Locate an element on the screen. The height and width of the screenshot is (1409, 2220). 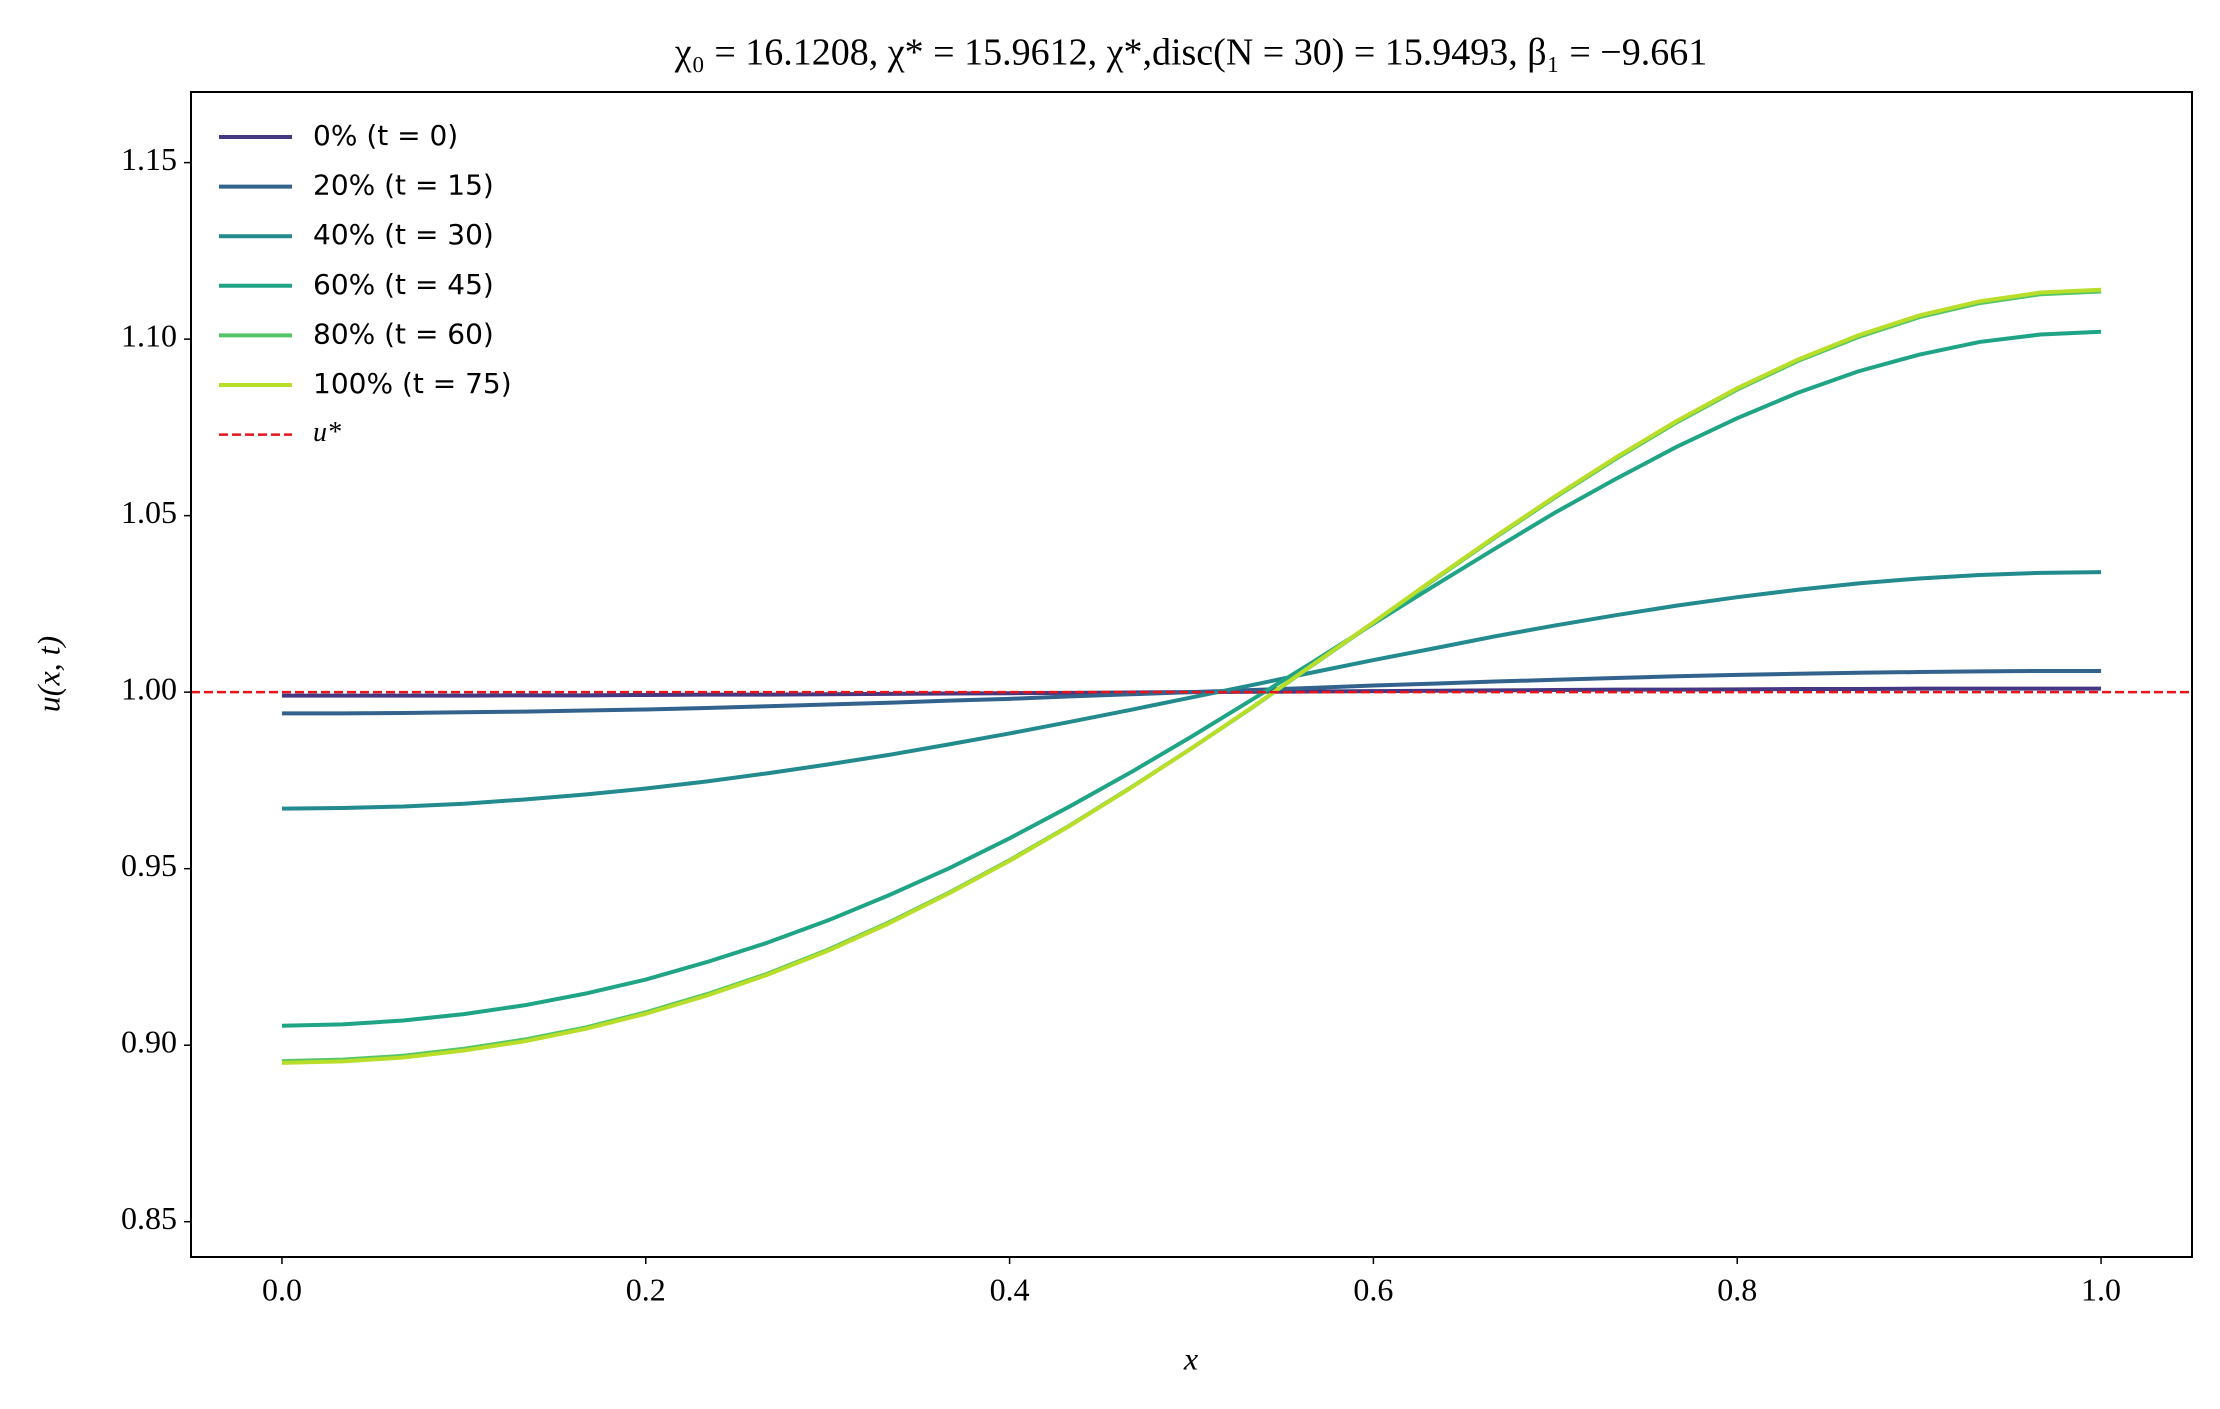
x-tick-label: 0.6 is located at coordinates (1373, 1289).